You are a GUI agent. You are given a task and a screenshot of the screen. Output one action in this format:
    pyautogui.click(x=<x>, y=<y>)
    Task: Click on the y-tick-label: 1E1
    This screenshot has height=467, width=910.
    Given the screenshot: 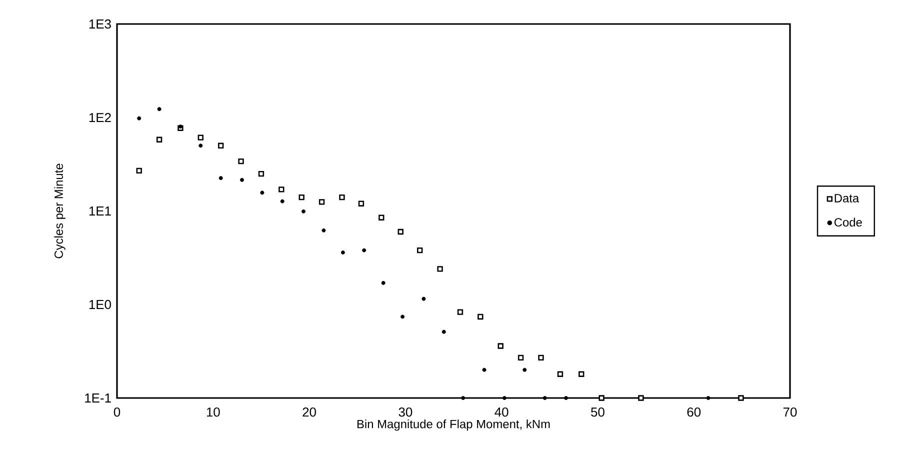 What is the action you would take?
    pyautogui.click(x=100, y=211)
    